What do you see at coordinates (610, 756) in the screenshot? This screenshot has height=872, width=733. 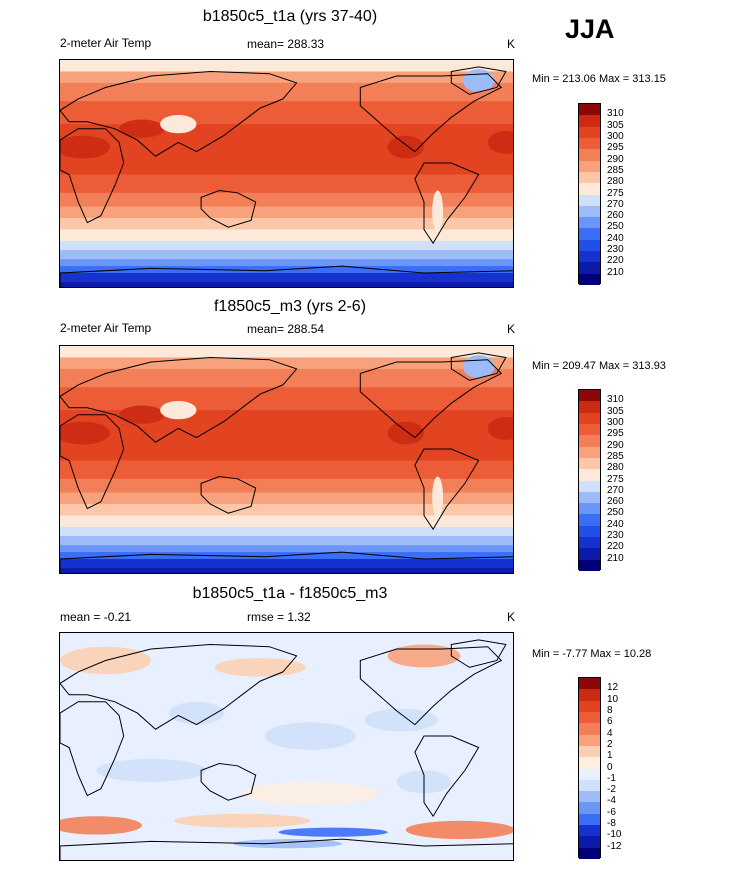 I see `colorbar-tick-label: 1` at bounding box center [610, 756].